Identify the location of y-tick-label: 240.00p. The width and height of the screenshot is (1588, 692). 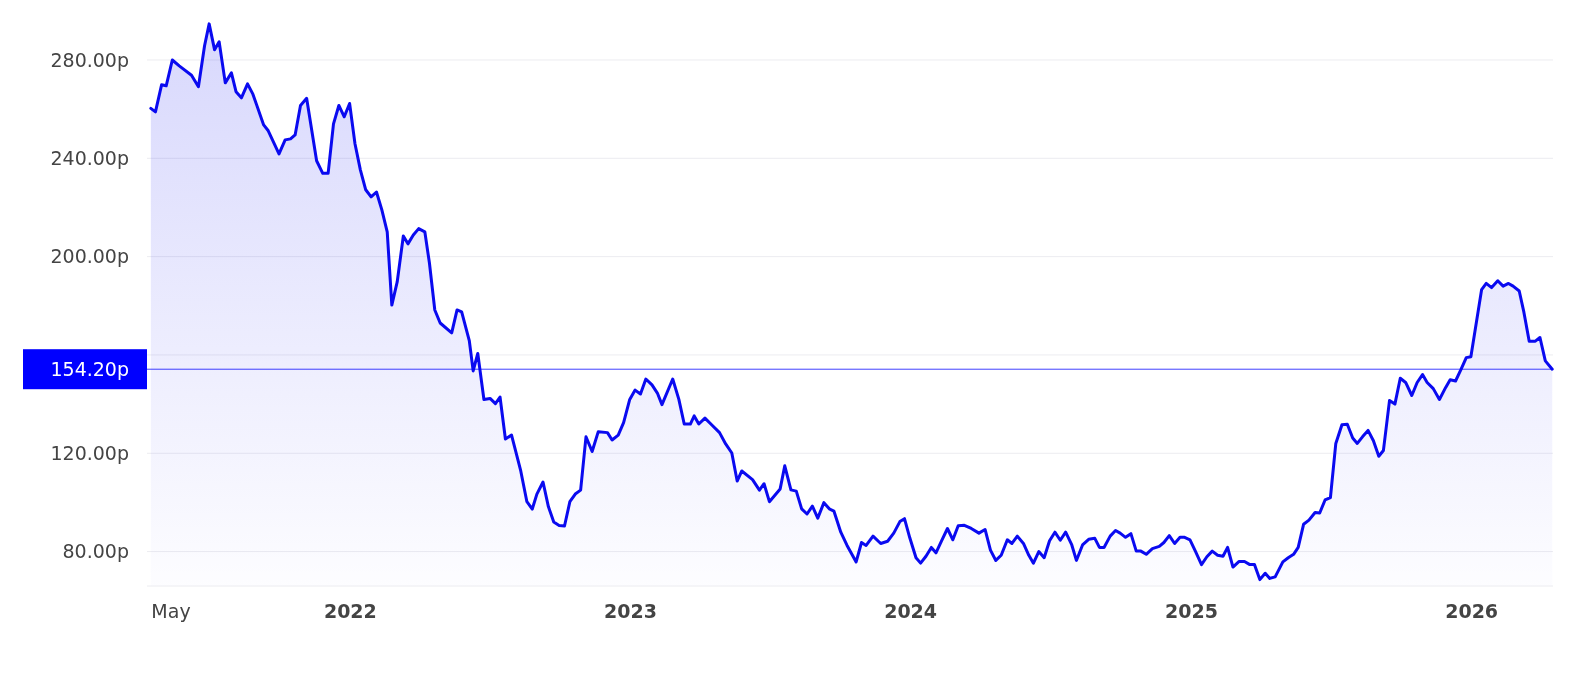
(89, 157).